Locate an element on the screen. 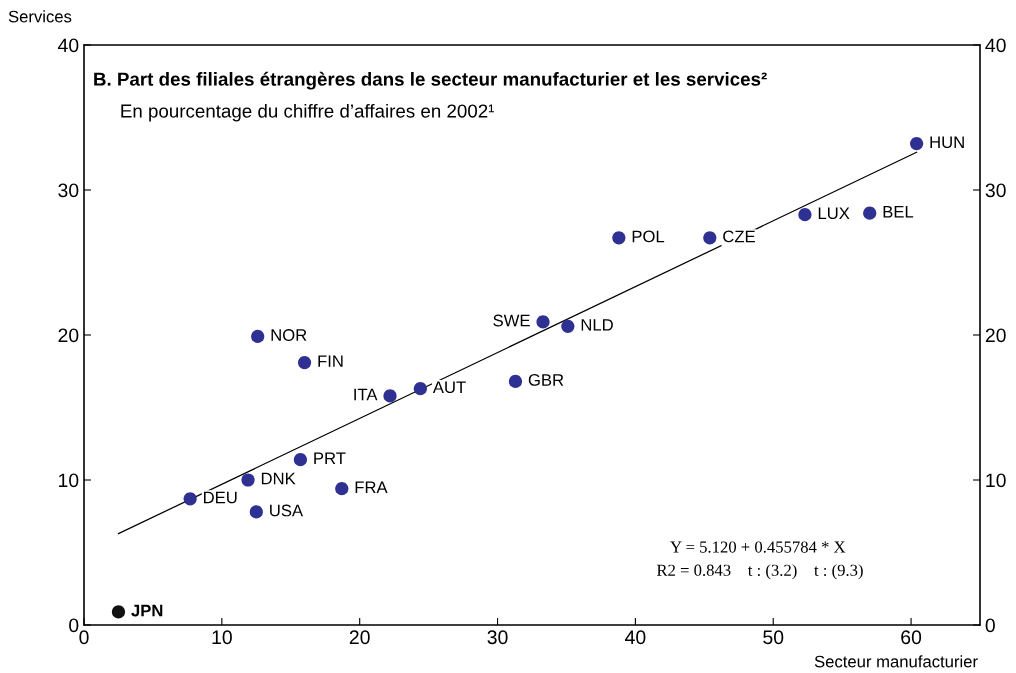 The height and width of the screenshot is (673, 1016). annotation: AUT is located at coordinates (449, 387).